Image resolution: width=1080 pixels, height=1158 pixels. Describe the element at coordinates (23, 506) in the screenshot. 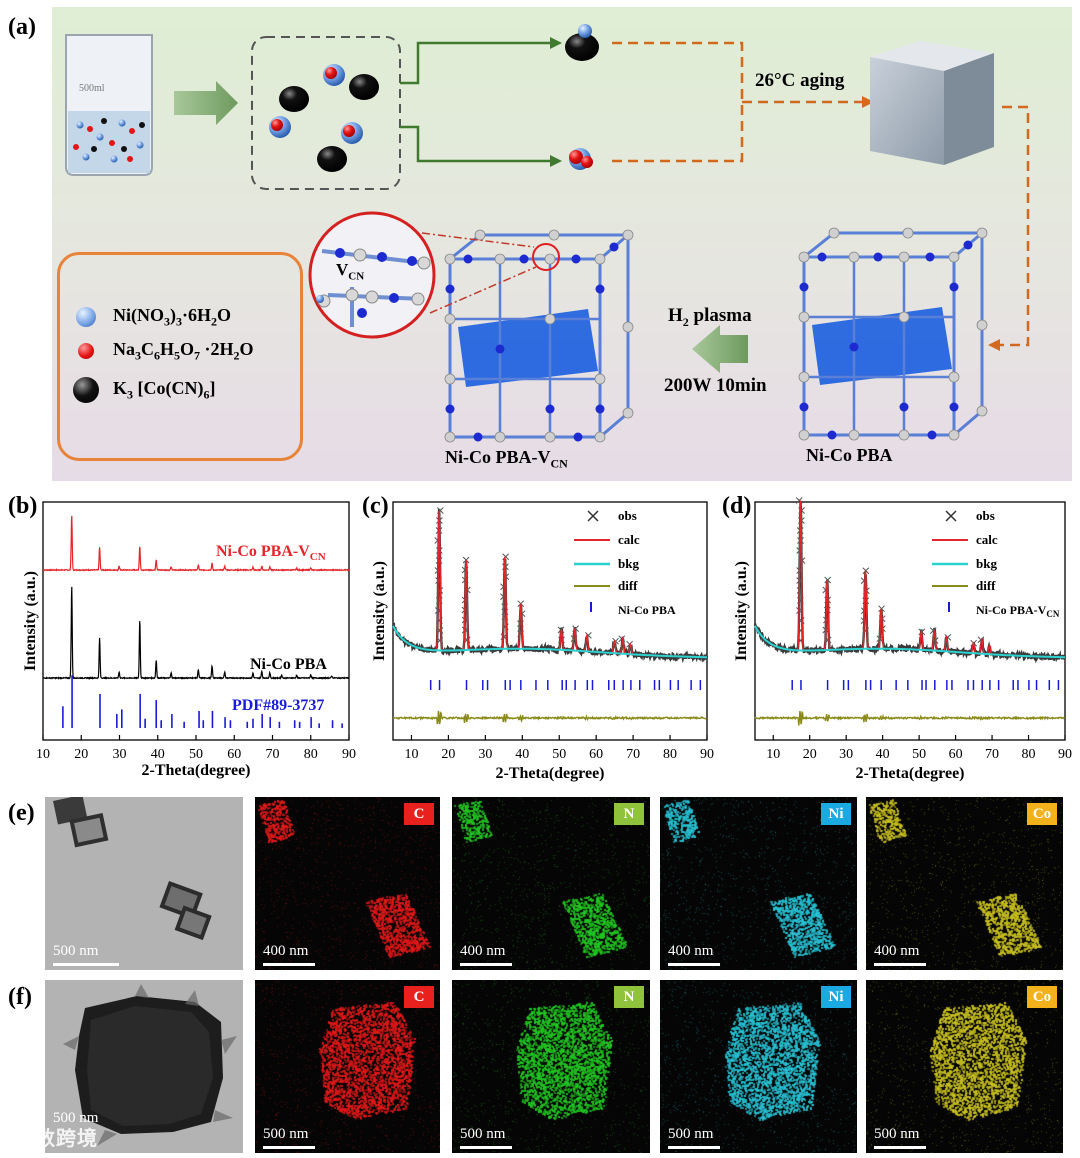

I see `panel-label-b: (b)` at that location.